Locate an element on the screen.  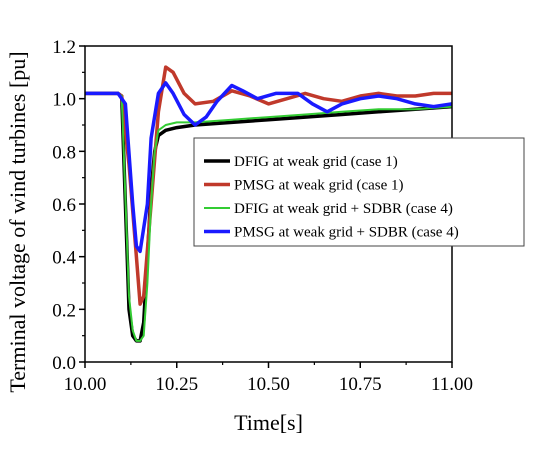
legend-box is located at coordinates (359, 192).